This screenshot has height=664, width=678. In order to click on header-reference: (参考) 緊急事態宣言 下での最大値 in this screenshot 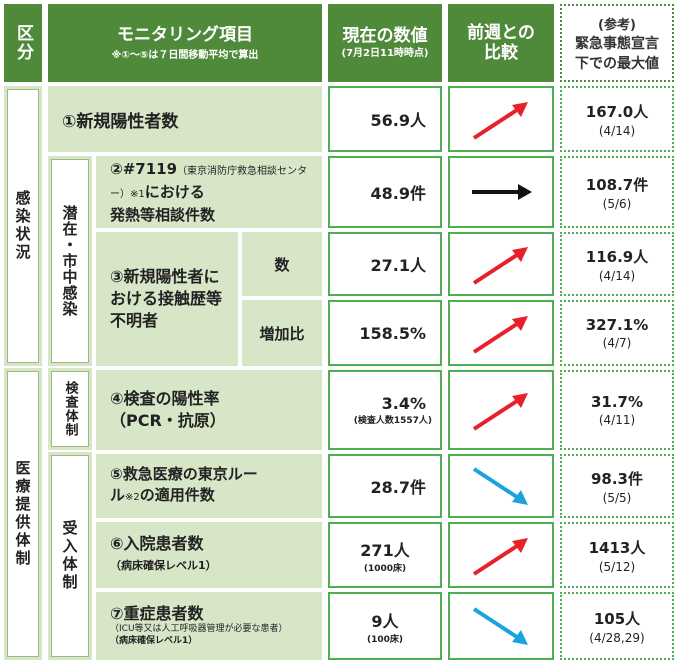, I will do `click(617, 43)`.